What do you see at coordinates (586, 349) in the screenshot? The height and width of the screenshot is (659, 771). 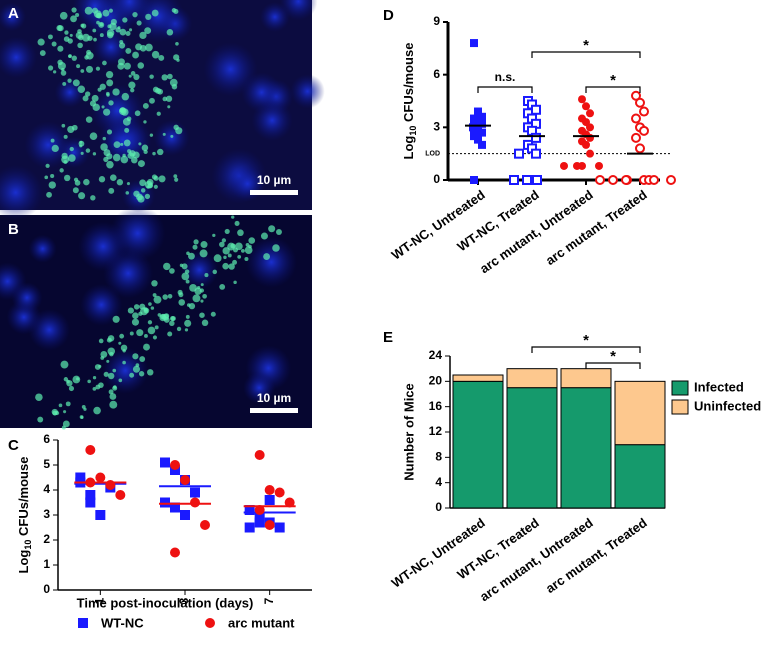 I see `bracket` at bounding box center [586, 349].